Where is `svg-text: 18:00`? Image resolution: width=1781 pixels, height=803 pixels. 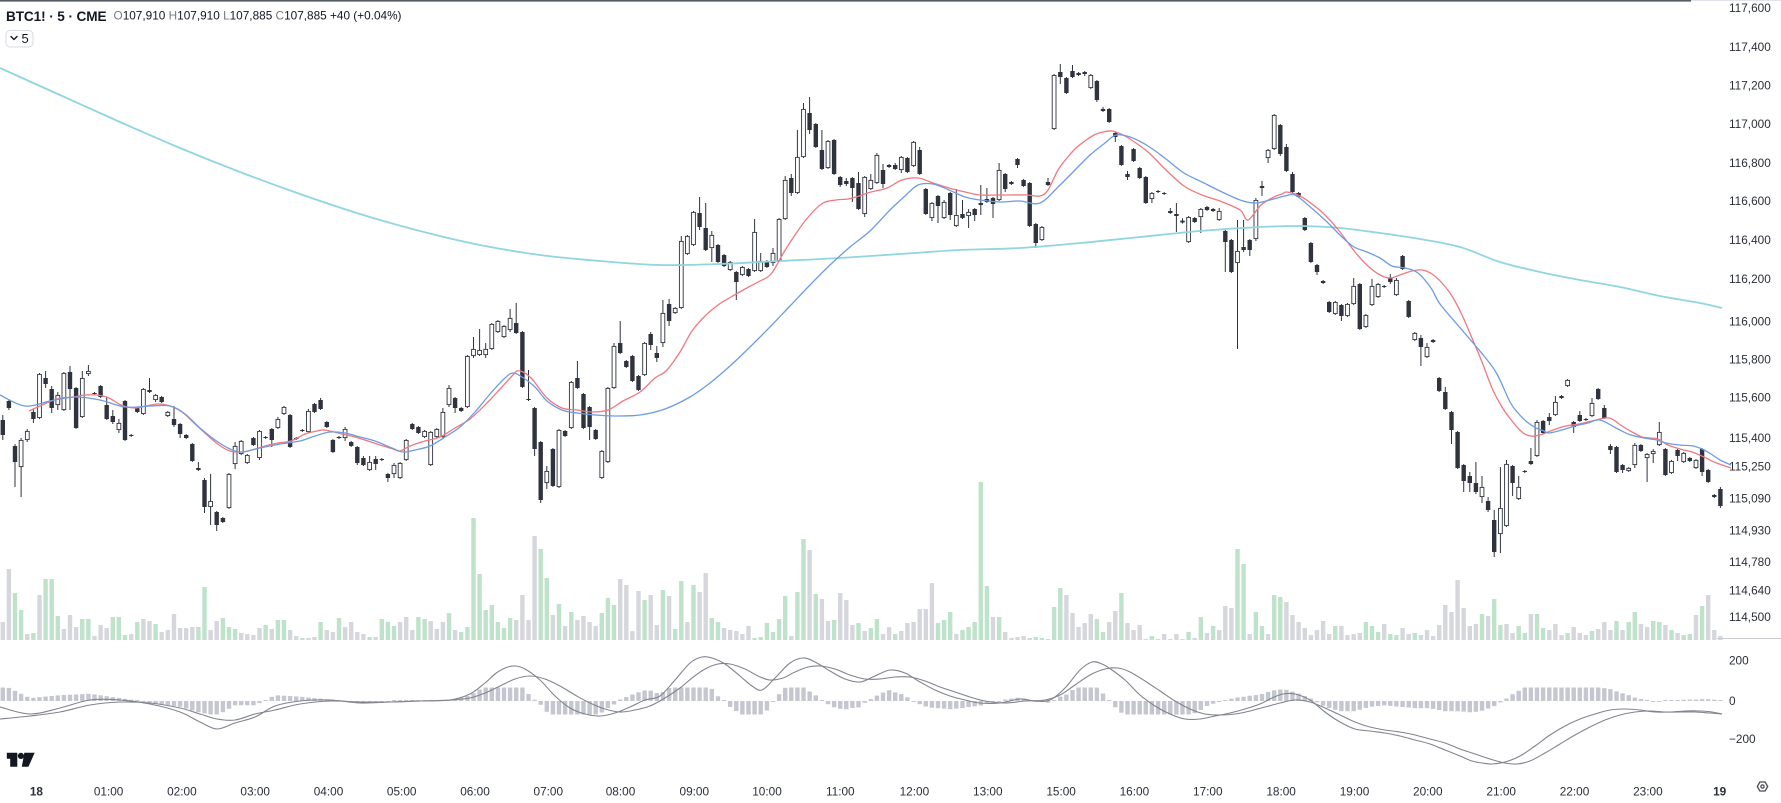
svg-text: 18:00 is located at coordinates (1281, 792).